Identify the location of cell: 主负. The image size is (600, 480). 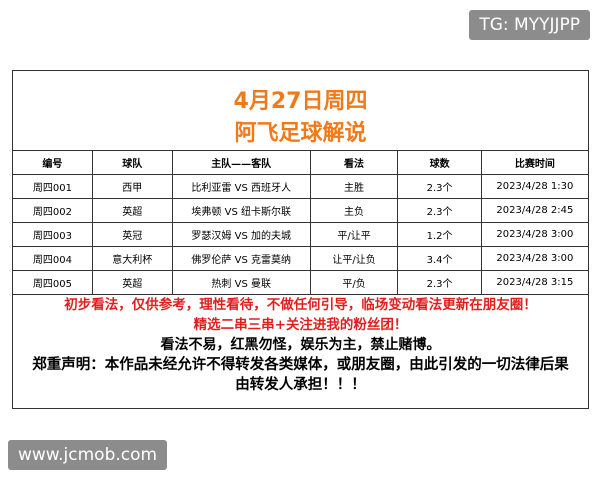
(354, 210).